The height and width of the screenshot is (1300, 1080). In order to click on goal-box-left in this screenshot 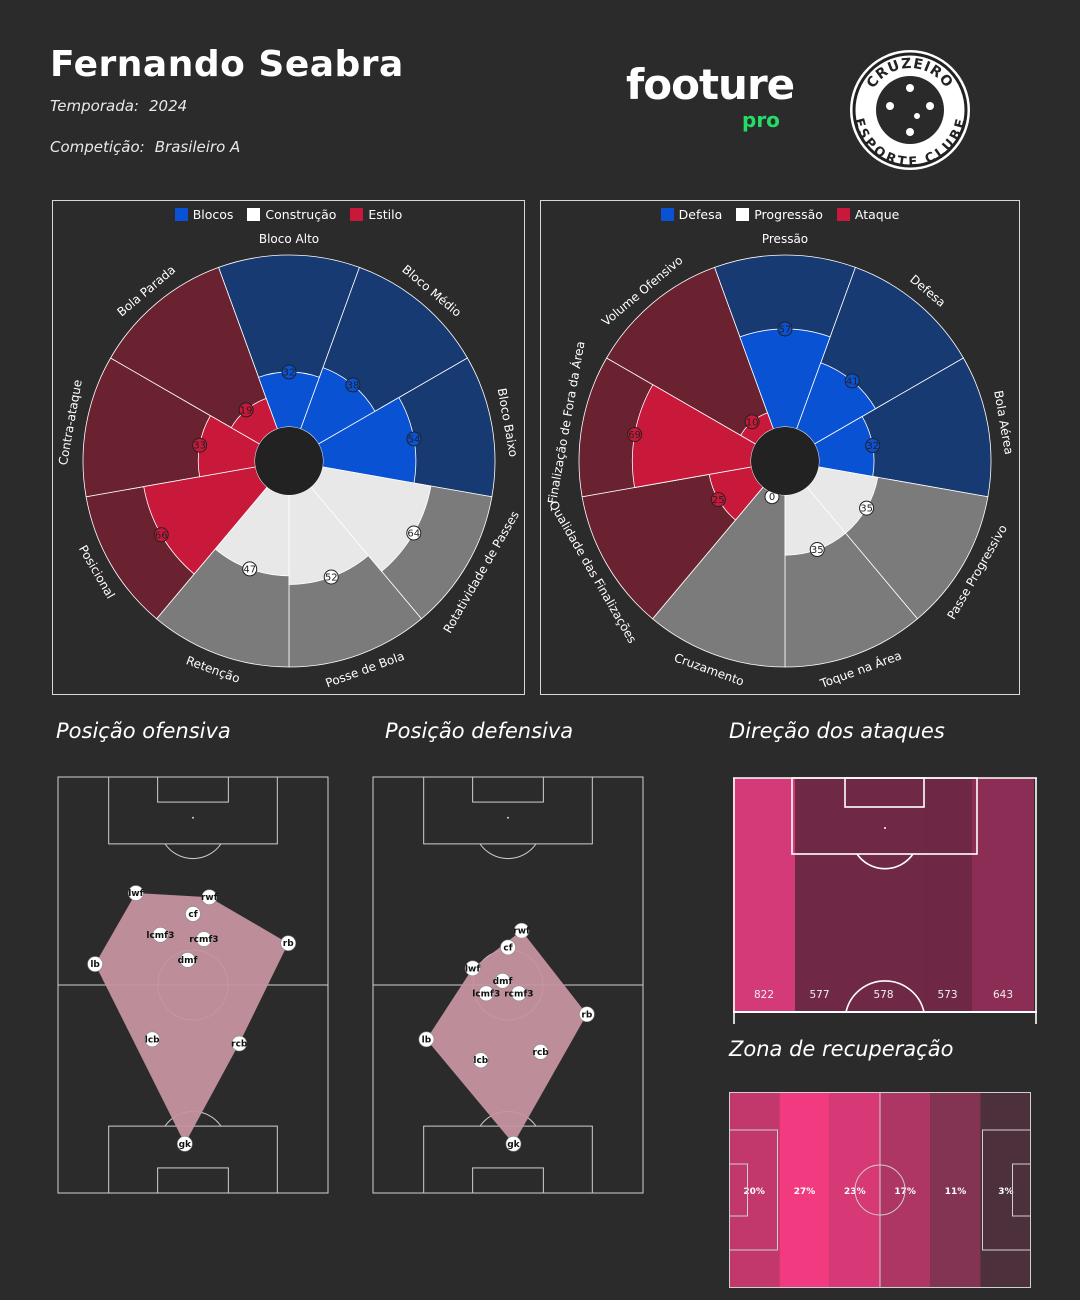, I will do `click(738, 1190)`.